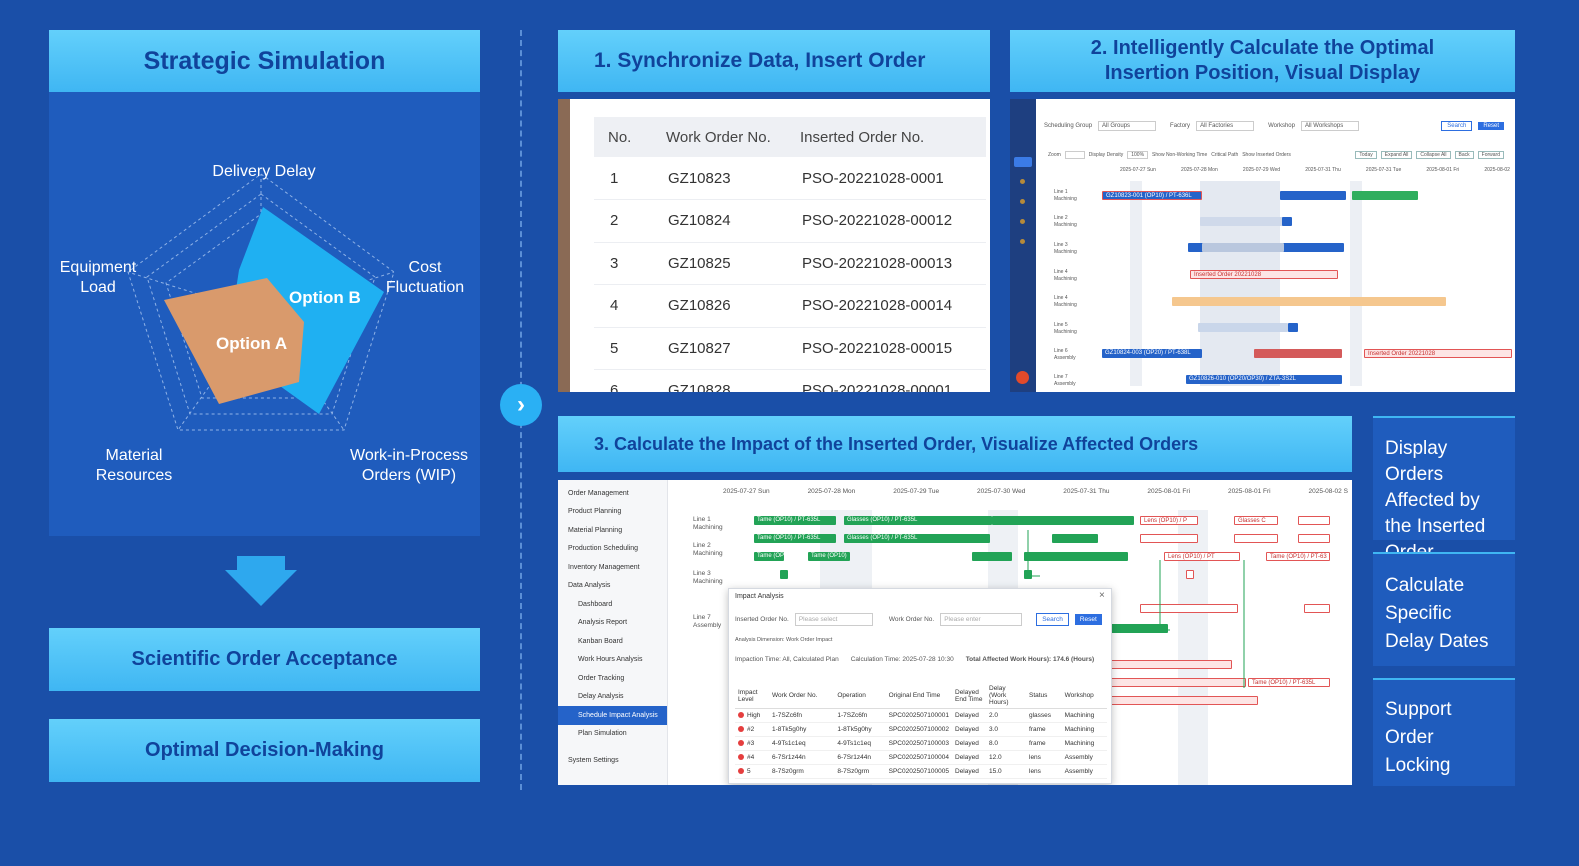 The image size is (1579, 866). What do you see at coordinates (1023, 162) in the screenshot?
I see `nav-active-item` at bounding box center [1023, 162].